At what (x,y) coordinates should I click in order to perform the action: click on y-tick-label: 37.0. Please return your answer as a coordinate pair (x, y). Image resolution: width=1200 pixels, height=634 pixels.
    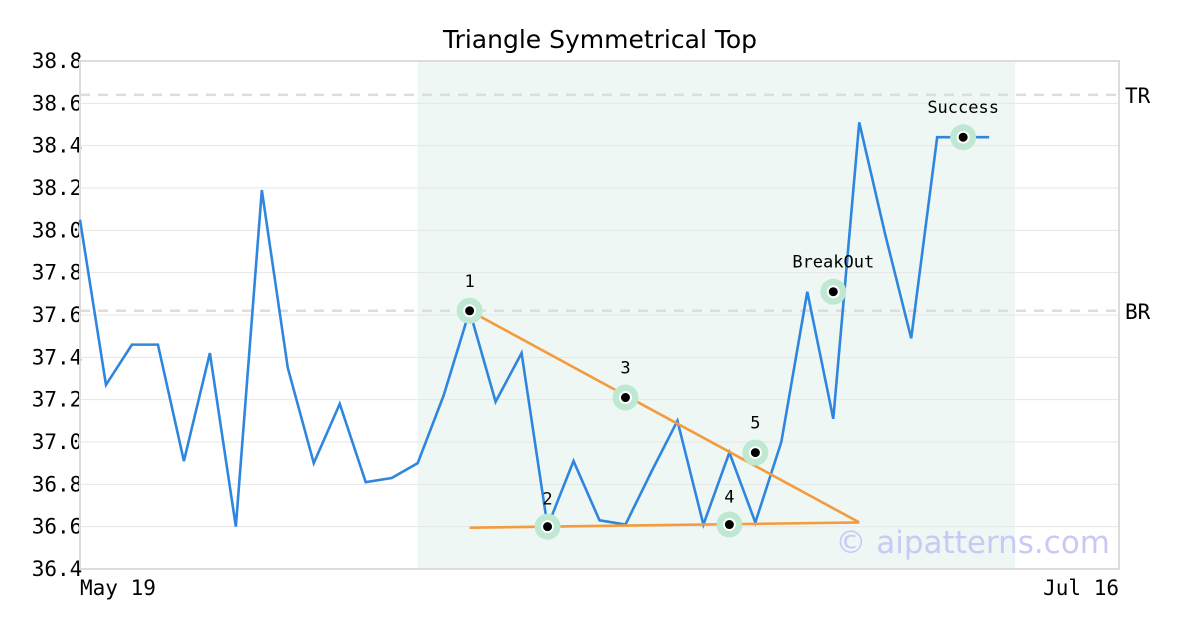
    Looking at the image, I should click on (57, 442).